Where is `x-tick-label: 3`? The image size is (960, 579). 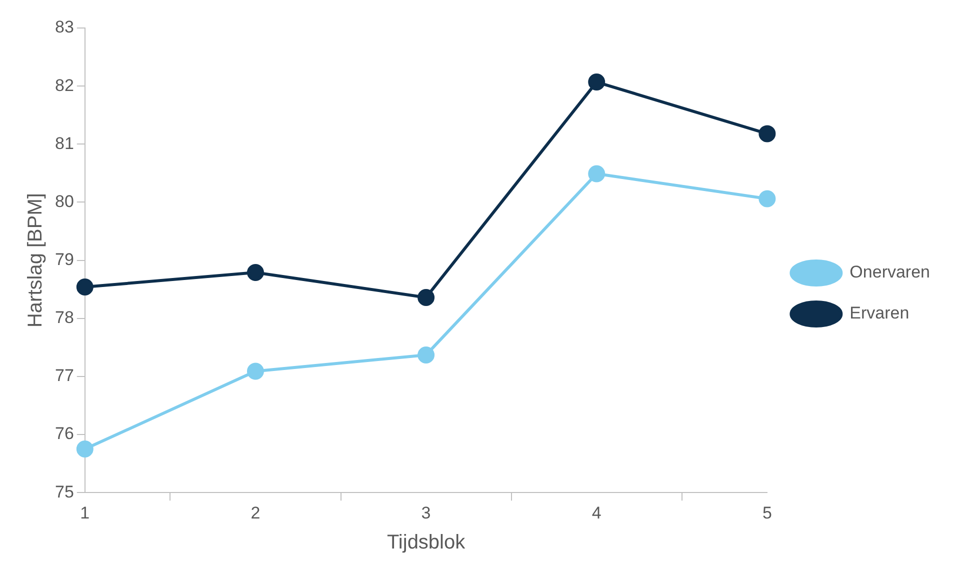 x-tick-label: 3 is located at coordinates (426, 512).